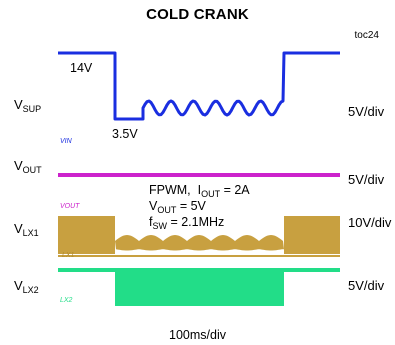 The image size is (395, 345). What do you see at coordinates (81, 68) in the screenshot?
I see `annotation-14v: 14V` at bounding box center [81, 68].